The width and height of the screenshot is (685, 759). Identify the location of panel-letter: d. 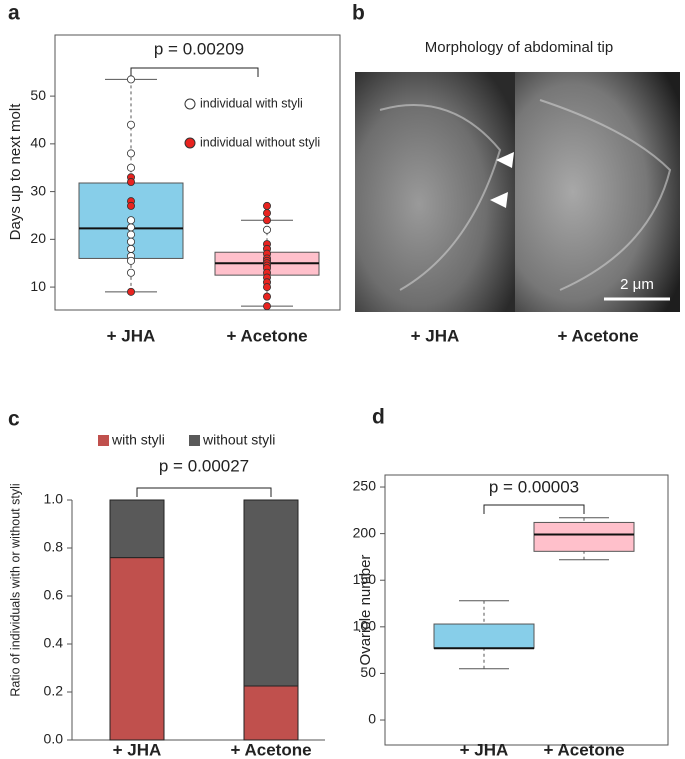
(378, 417).